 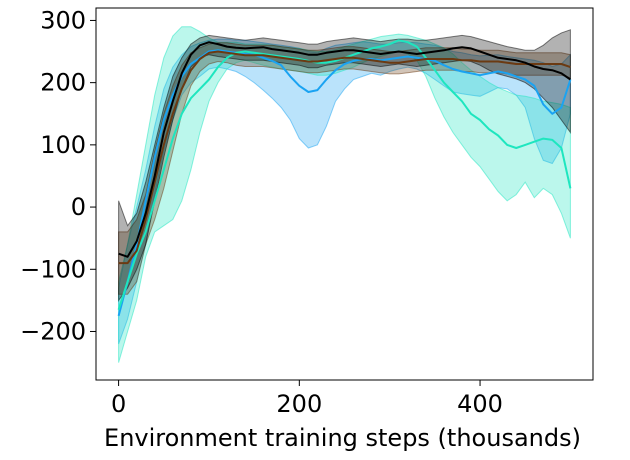 I want to click on y-tick-label: 100, so click(x=63, y=145).